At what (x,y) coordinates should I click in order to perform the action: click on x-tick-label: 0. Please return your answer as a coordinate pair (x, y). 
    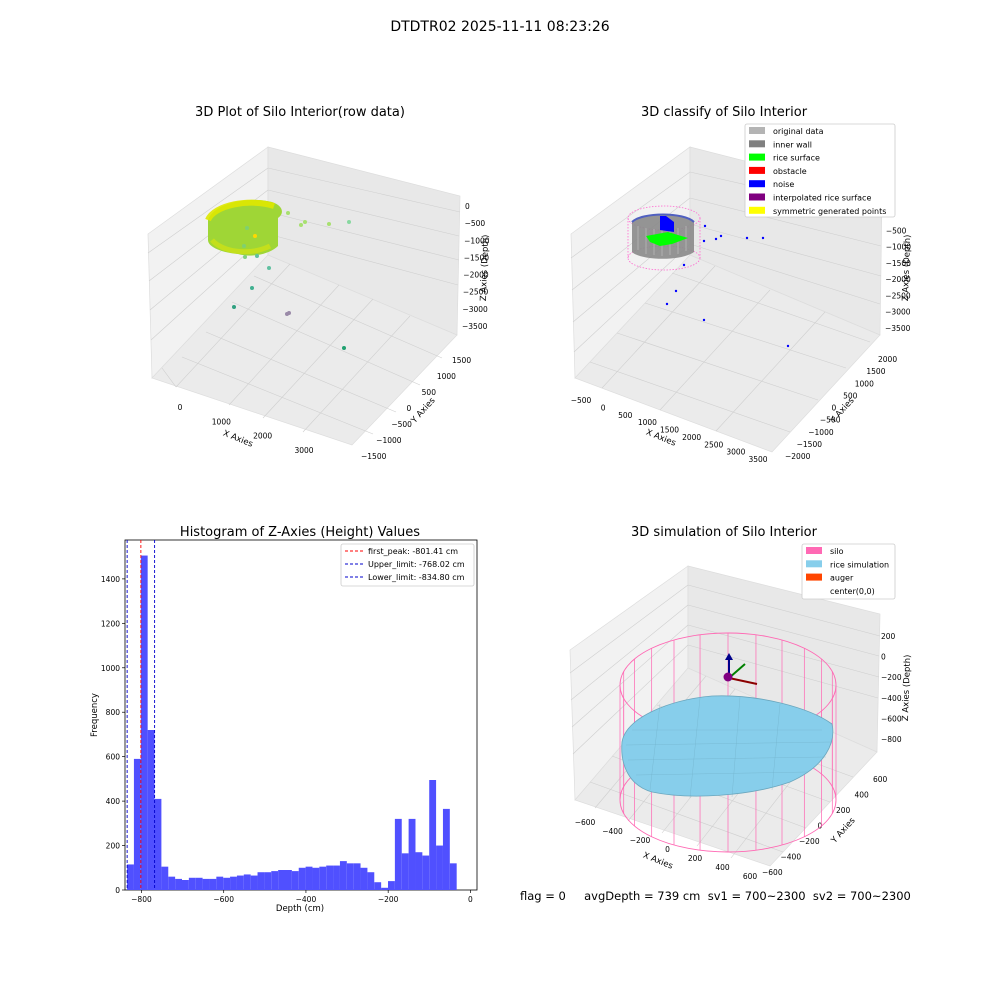
    Looking at the image, I should click on (180, 407).